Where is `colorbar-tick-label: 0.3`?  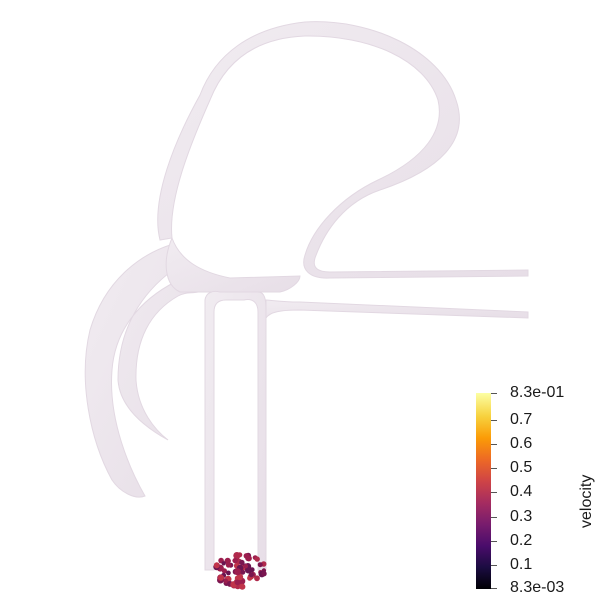 colorbar-tick-label: 0.3 is located at coordinates (521, 516).